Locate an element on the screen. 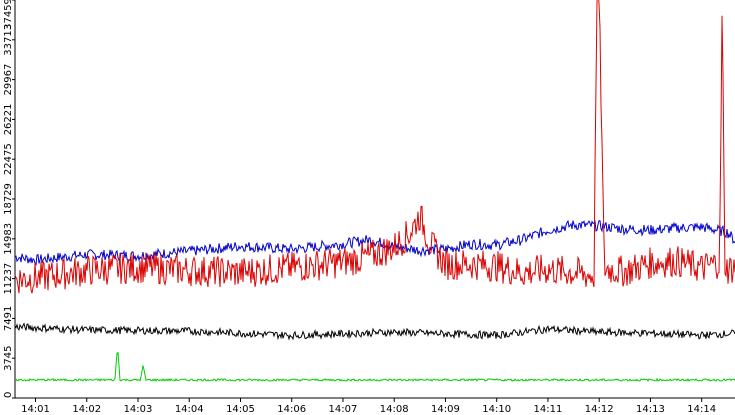  y-tick-label: 37459 is located at coordinates (8, 15).